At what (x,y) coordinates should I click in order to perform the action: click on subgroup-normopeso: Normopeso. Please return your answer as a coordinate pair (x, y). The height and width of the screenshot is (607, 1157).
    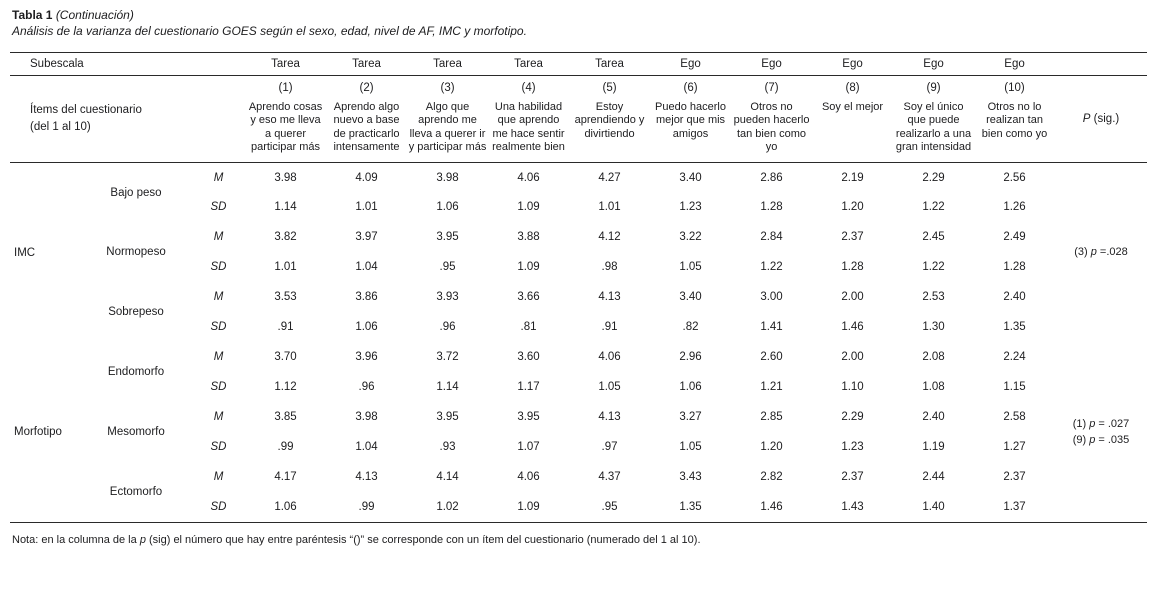
    Looking at the image, I should click on (136, 252).